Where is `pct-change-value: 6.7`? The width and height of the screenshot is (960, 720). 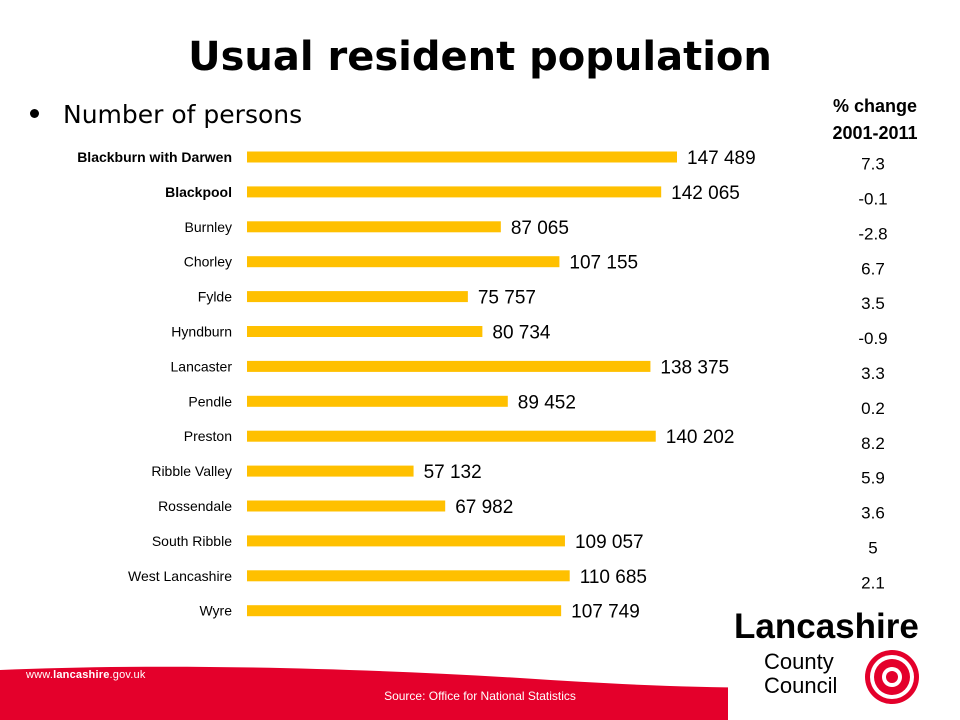
pct-change-value: 6.7 is located at coordinates (873, 268).